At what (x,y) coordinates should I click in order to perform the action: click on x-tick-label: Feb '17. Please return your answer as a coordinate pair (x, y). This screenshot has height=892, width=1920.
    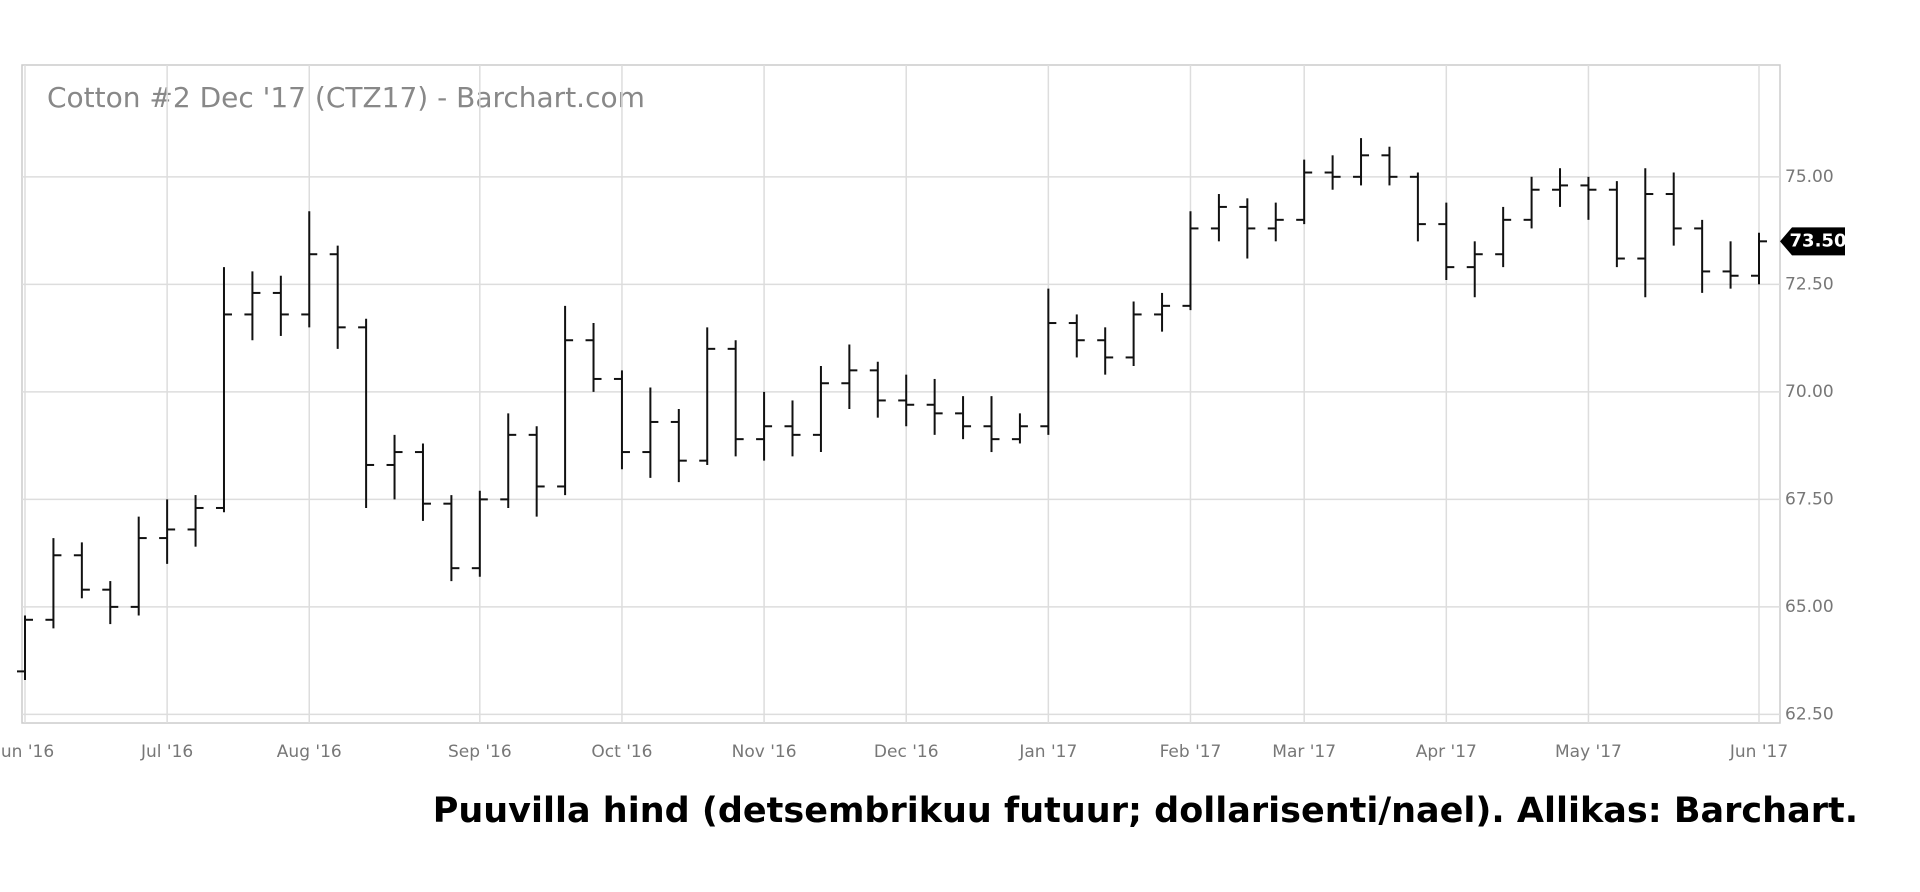
    Looking at the image, I should click on (1191, 752).